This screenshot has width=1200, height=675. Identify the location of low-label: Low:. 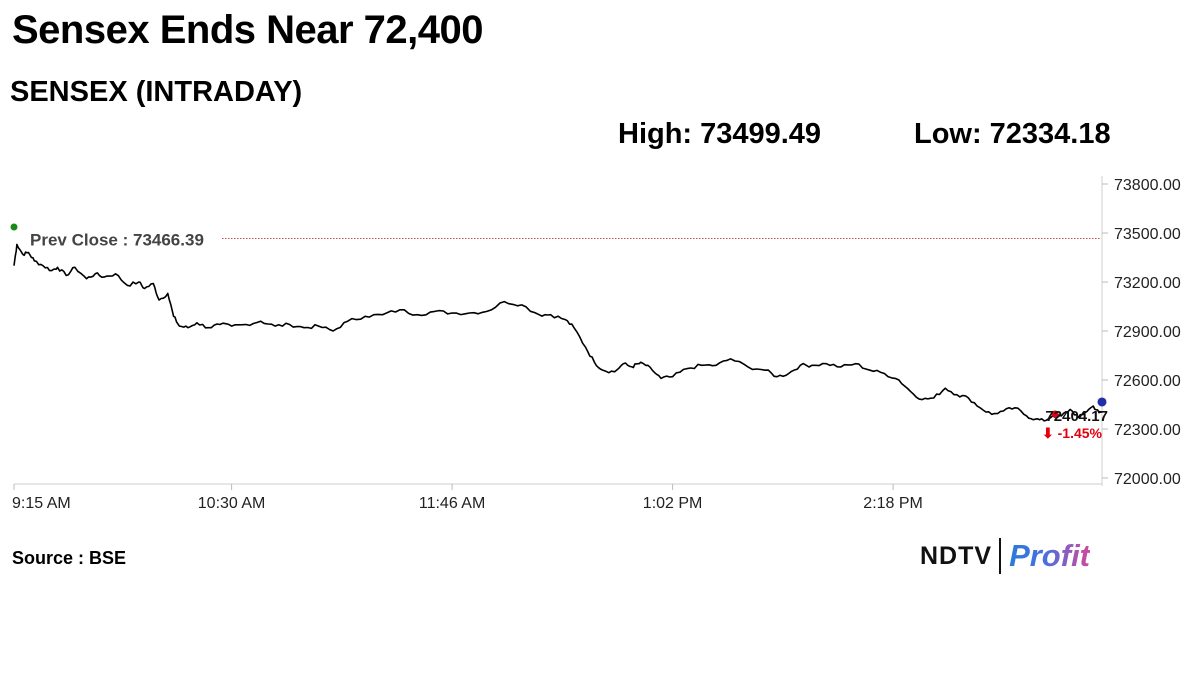
(948, 134).